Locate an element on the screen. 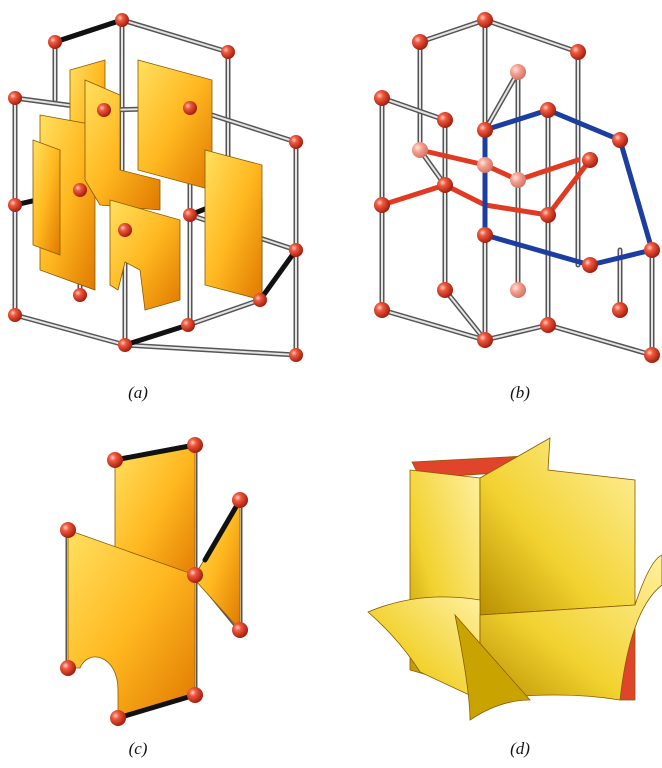 The image size is (662, 768). panel-label: (b) is located at coordinates (520, 392).